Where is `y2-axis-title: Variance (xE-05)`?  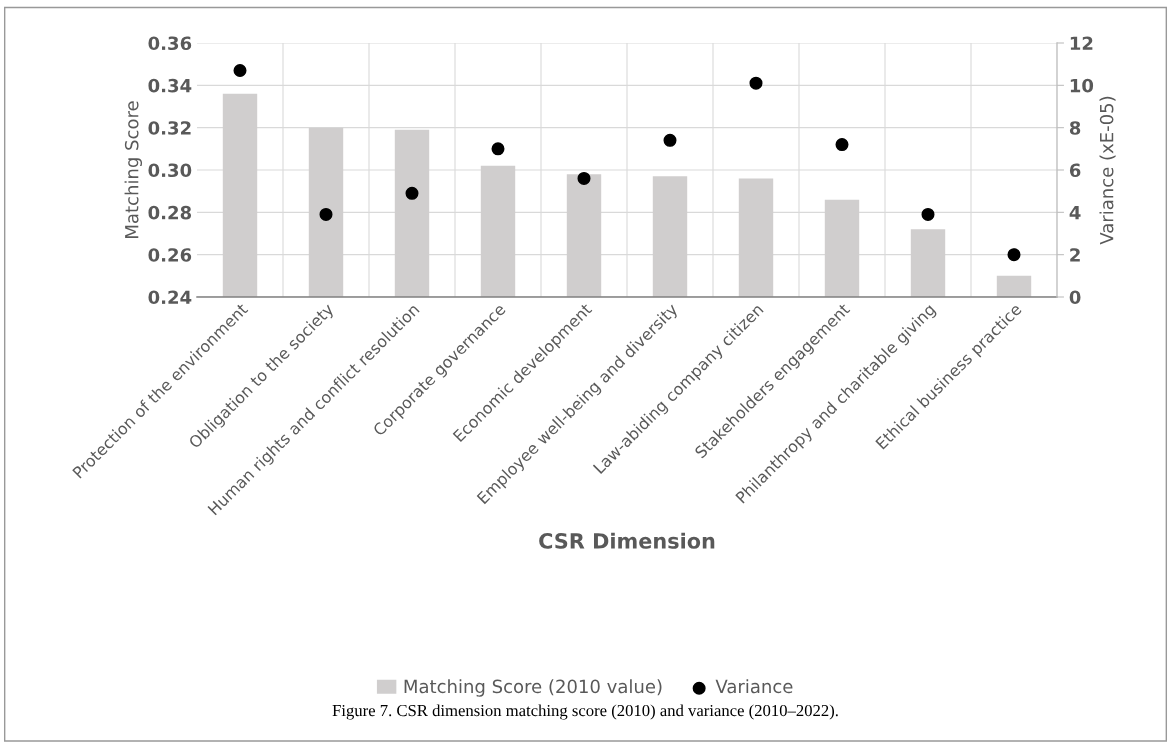
y2-axis-title: Variance (xE-05) is located at coordinates (1107, 170).